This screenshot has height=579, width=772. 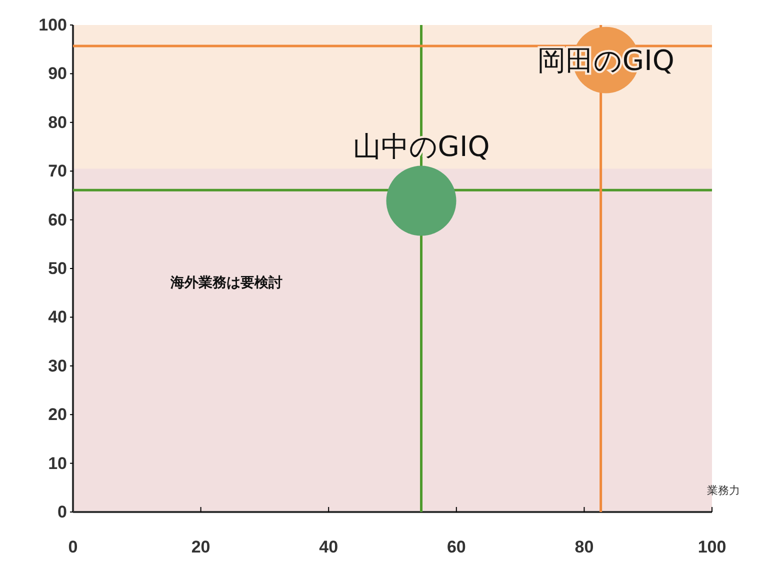 What do you see at coordinates (57, 220) in the screenshot?
I see `y-tick-label: 60` at bounding box center [57, 220].